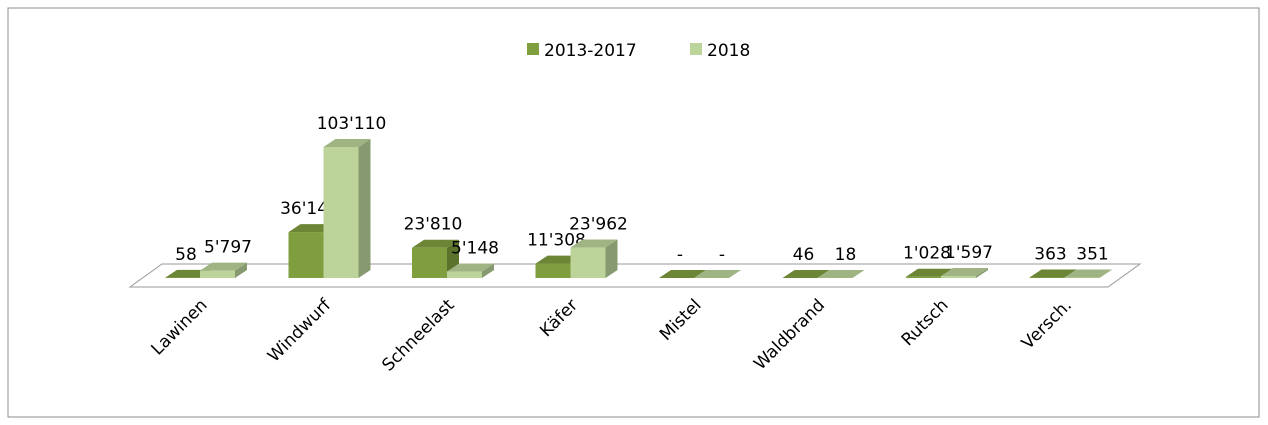 This screenshot has width=1268, height=425. Describe the element at coordinates (1050, 255) in the screenshot. I see `data-label: 363` at that location.